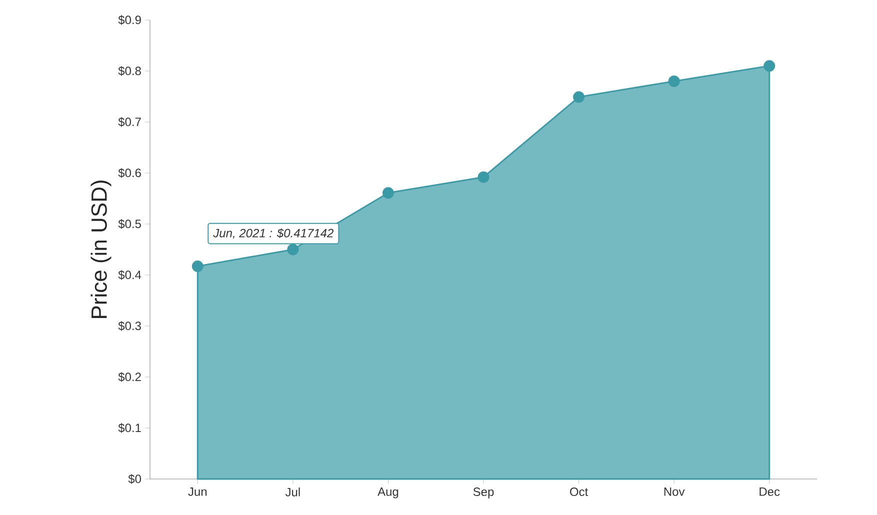 The height and width of the screenshot is (515, 877). What do you see at coordinates (388, 493) in the screenshot?
I see `x-tick-label: Aug` at bounding box center [388, 493].